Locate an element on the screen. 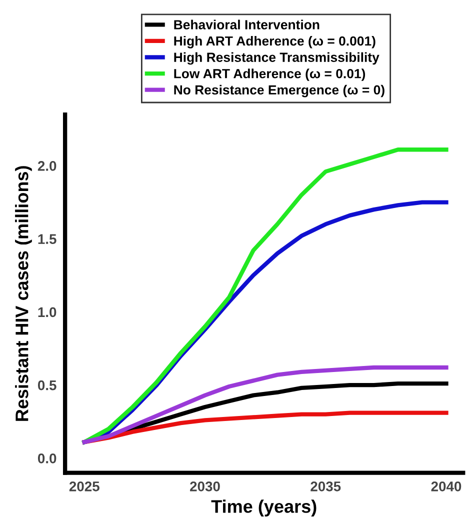 The image size is (475, 523). y-tick-label: 1.5 is located at coordinates (47, 239).